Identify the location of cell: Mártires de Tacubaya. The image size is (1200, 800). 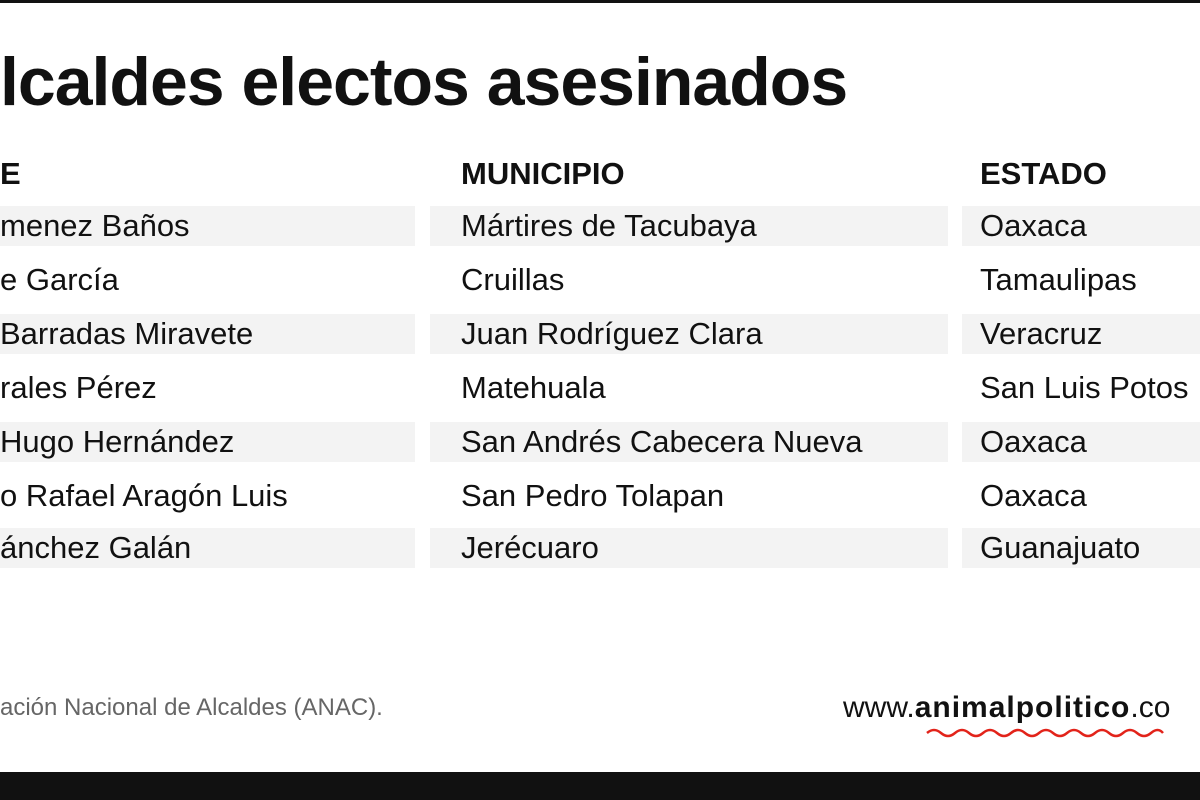
(609, 225).